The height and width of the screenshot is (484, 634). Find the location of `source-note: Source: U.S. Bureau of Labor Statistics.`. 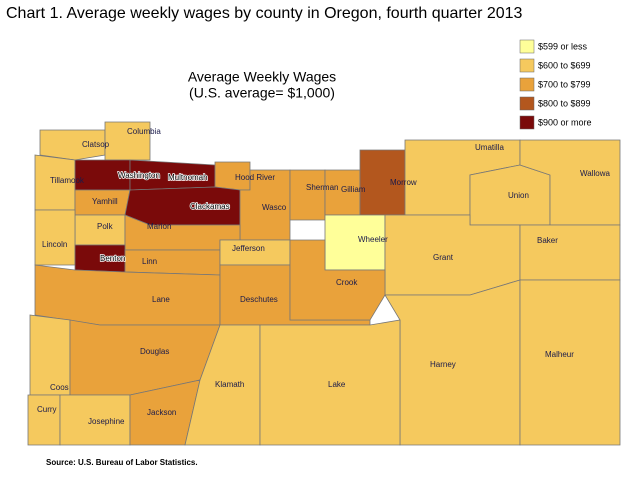

source-note: Source: U.S. Bureau of Labor Statistics. is located at coordinates (122, 462).